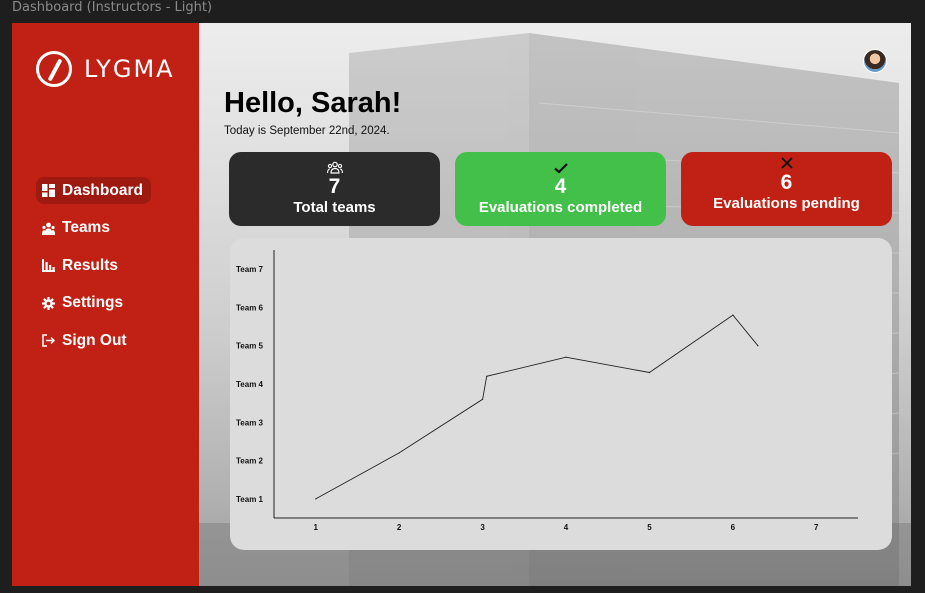 The image size is (925, 593). What do you see at coordinates (482, 527) in the screenshot?
I see `x-tick-label: 3` at bounding box center [482, 527].